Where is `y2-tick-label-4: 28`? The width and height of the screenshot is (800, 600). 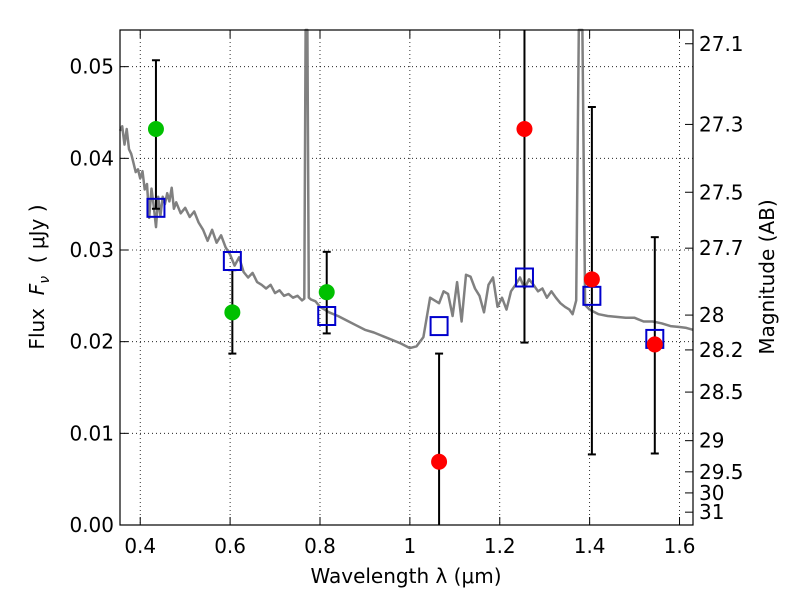 y2-tick-label-4: 28 is located at coordinates (711, 315).